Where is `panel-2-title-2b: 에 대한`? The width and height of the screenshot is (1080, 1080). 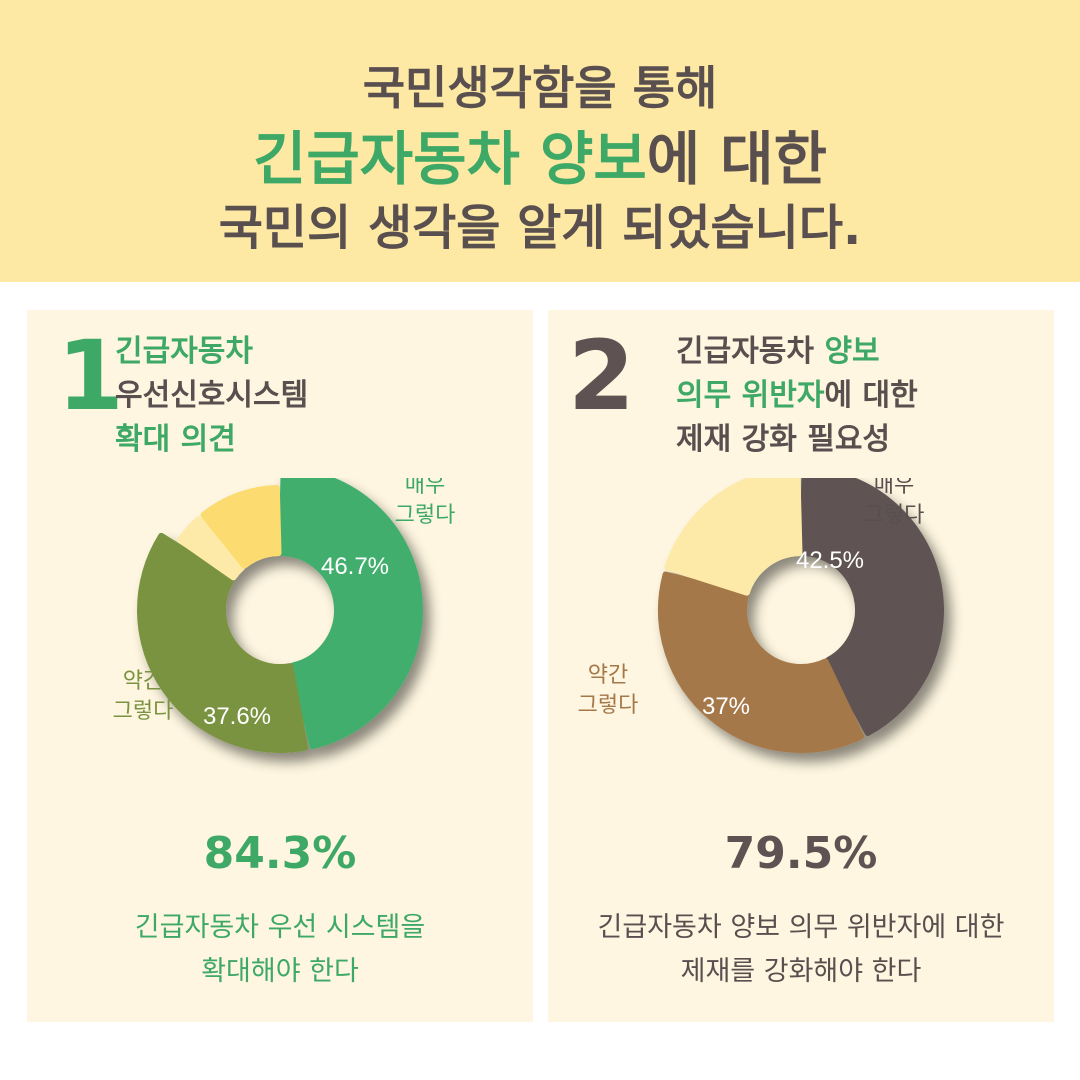
panel-2-title-2b: 에 대한 is located at coordinates (871, 395).